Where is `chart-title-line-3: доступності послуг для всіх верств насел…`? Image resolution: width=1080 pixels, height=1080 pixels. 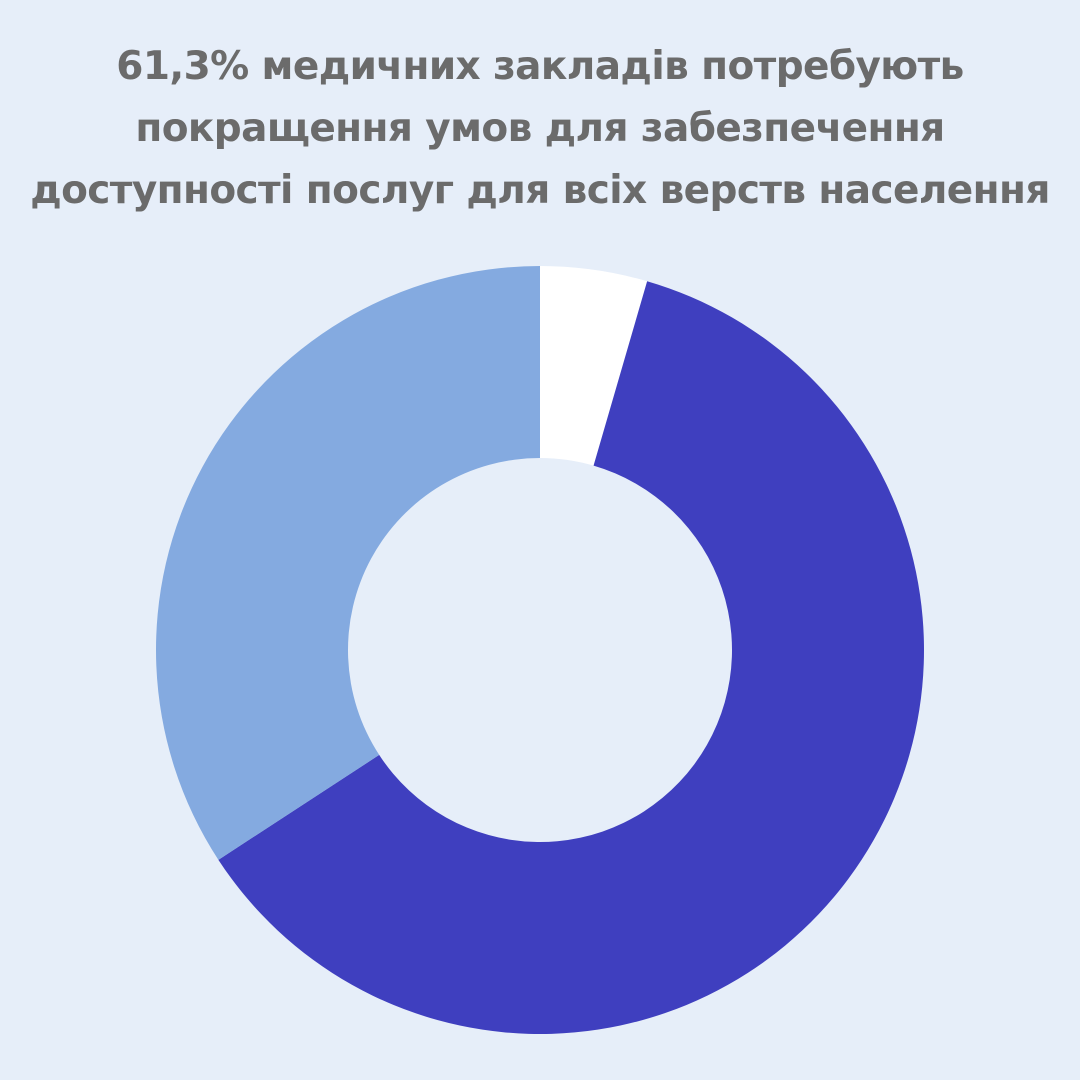
chart-title-line-3: доступності послуг для всіх верств насел… is located at coordinates (540, 190).